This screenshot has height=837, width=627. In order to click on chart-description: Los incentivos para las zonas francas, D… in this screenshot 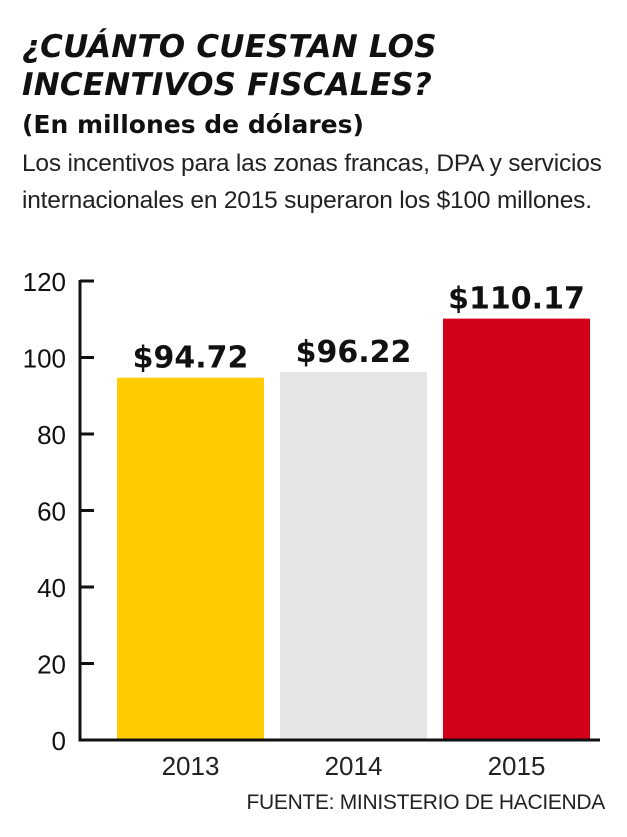, I will do `click(312, 182)`.